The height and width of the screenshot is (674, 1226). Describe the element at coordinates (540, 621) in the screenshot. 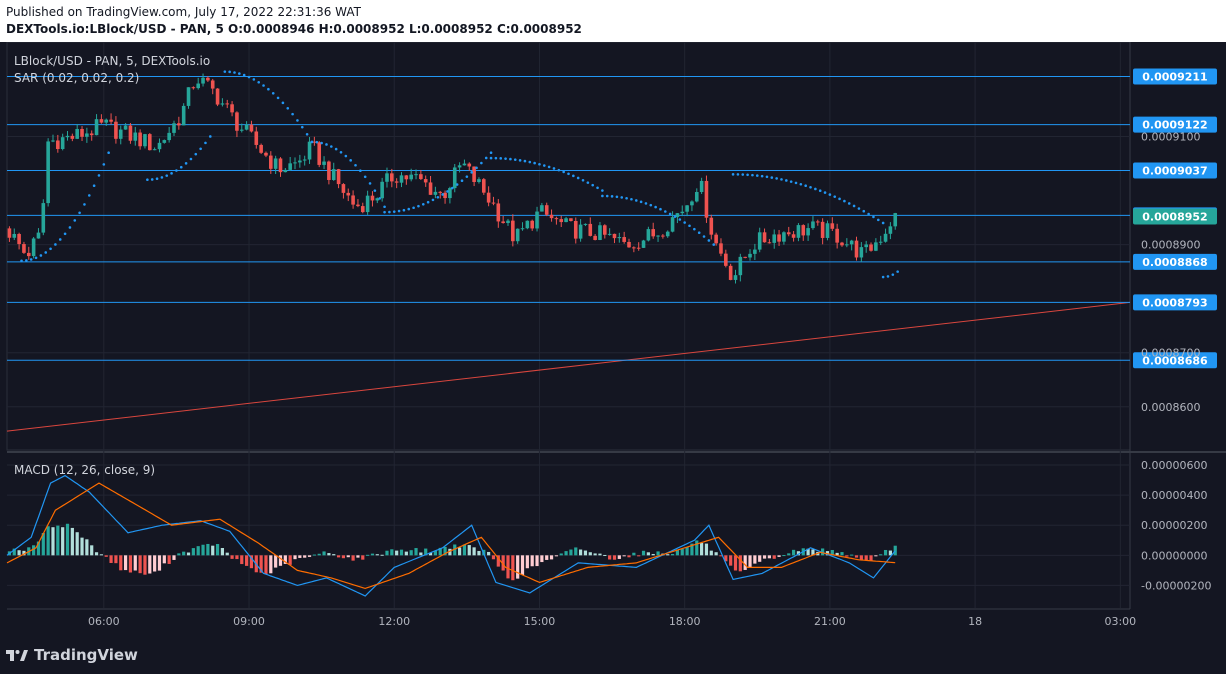

I see `time-tick-label: 15:00` at that location.